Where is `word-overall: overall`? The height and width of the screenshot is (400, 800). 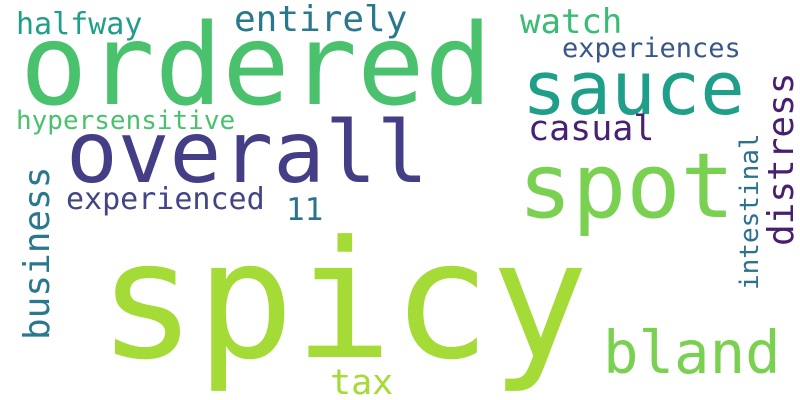 word-overall: overall is located at coordinates (247, 153).